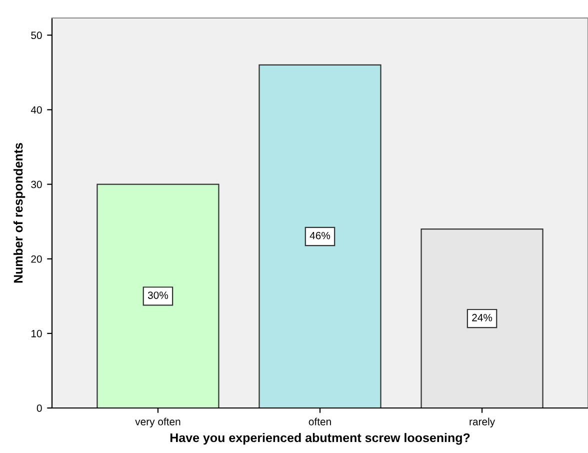 This screenshot has width=588, height=453. What do you see at coordinates (36, 110) in the screenshot?
I see `y-tick-label: 40` at bounding box center [36, 110].